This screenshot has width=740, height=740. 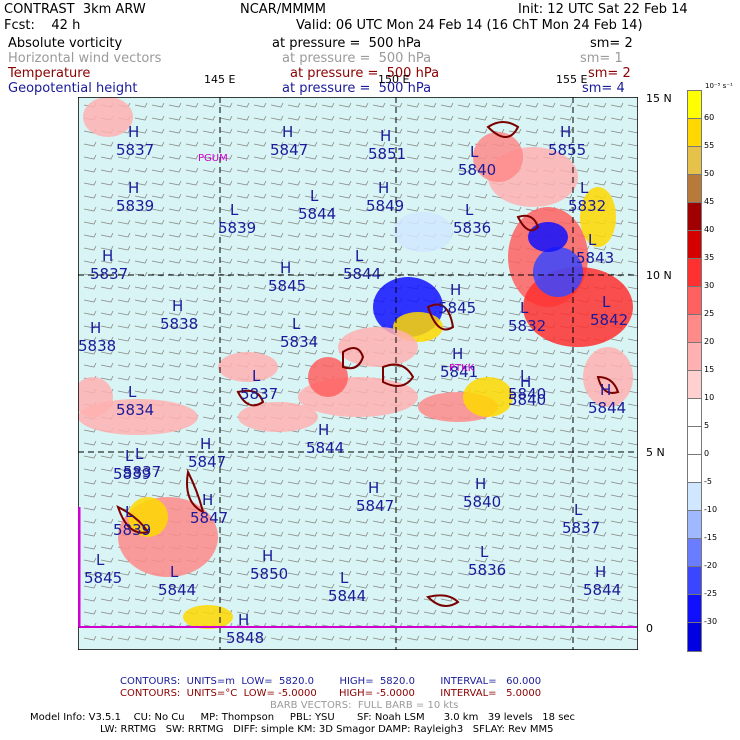 I want to click on legend-level-label: 30, so click(x=709, y=285).